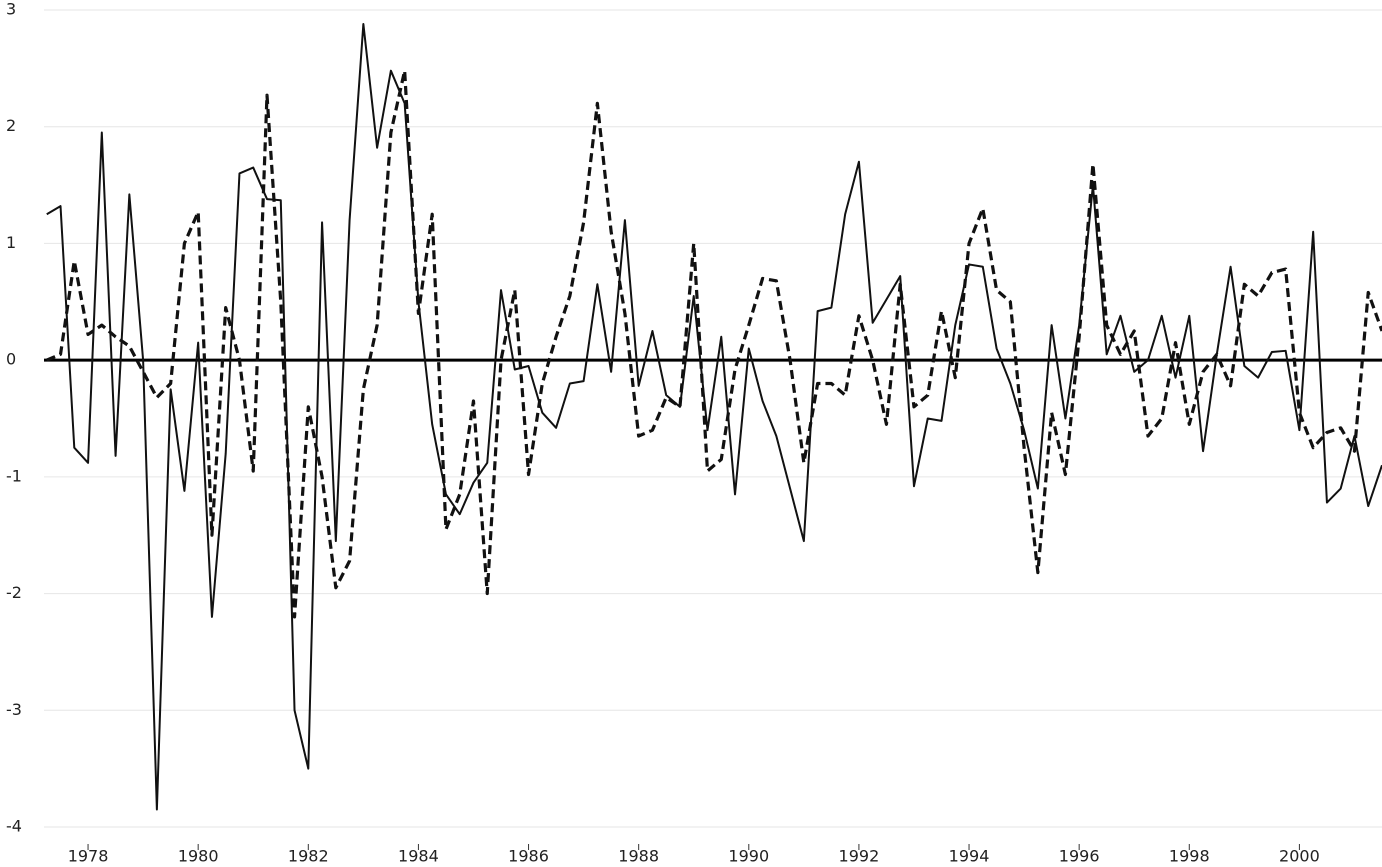  I want to click on x-tick-label: 1982, so click(308, 856).